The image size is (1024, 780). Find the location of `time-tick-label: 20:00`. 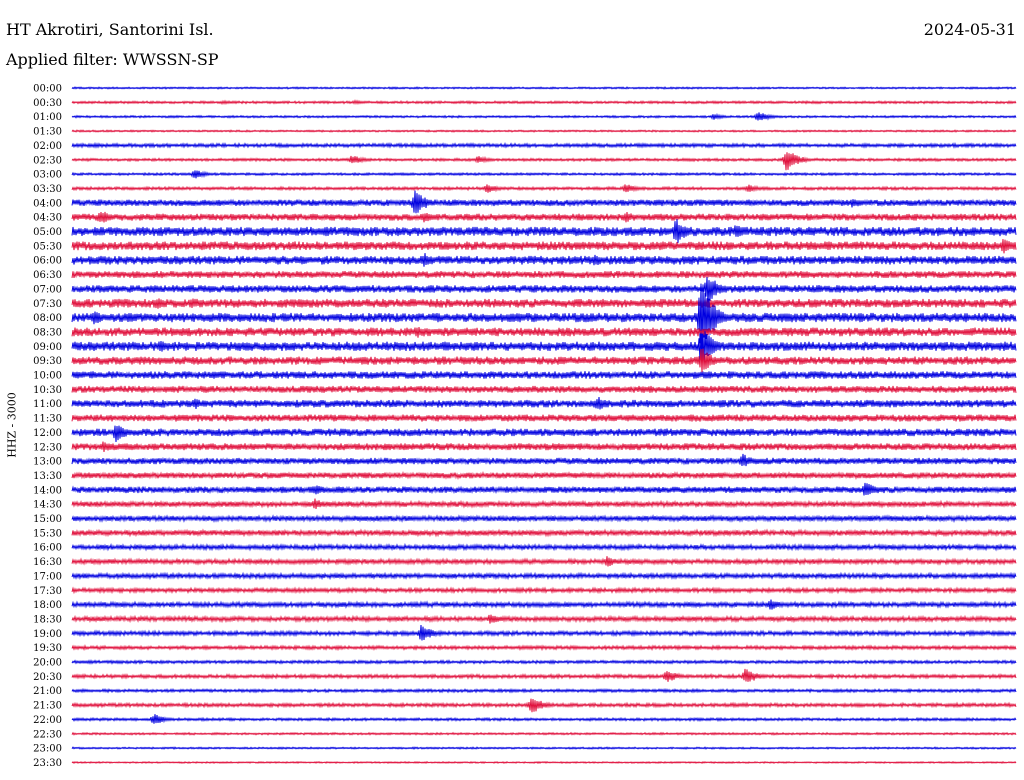

time-tick-label: 20:00 is located at coordinates (47, 663).